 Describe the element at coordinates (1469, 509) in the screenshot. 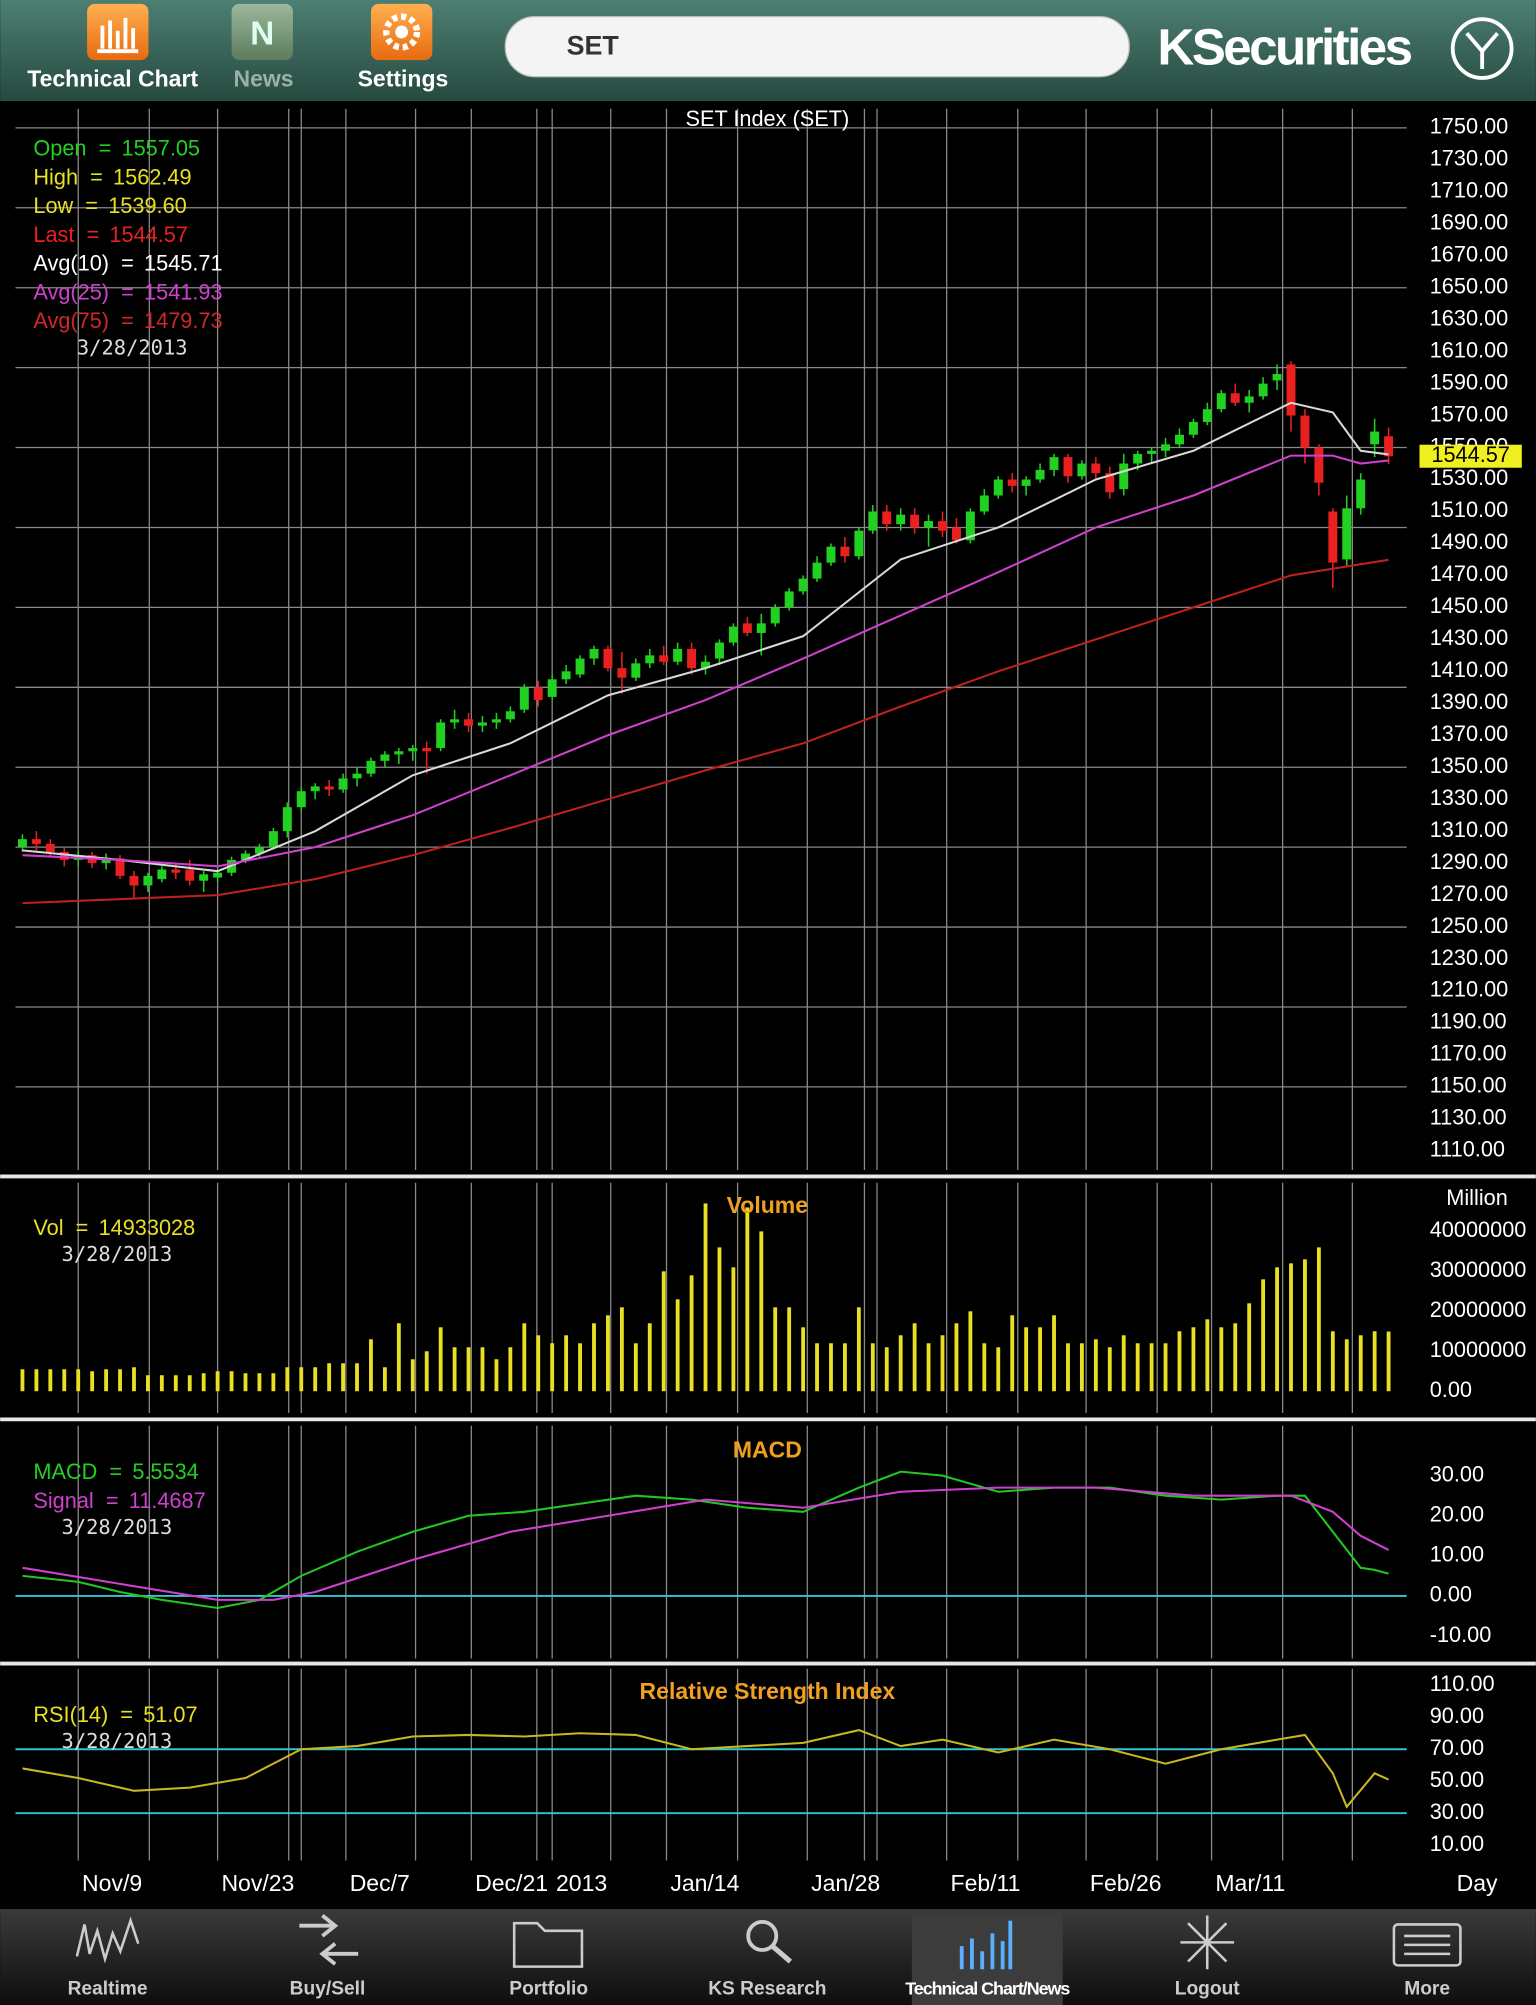

I see `y-tick-label: 1510.00` at that location.